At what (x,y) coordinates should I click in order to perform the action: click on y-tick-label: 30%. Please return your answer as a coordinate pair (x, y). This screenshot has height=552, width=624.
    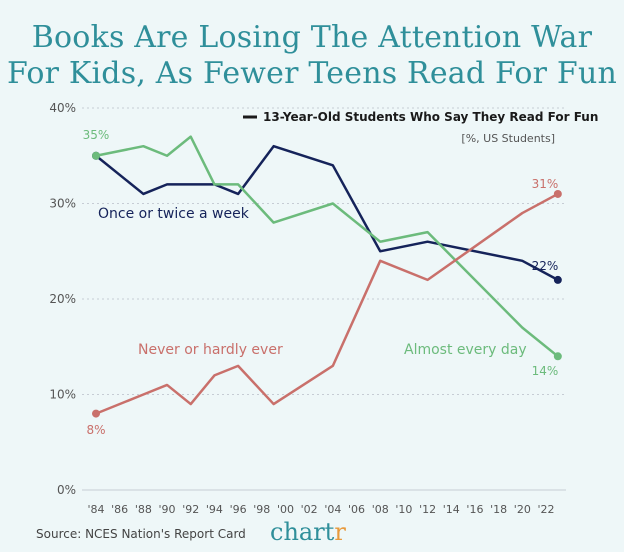
    Looking at the image, I should click on (62, 204).